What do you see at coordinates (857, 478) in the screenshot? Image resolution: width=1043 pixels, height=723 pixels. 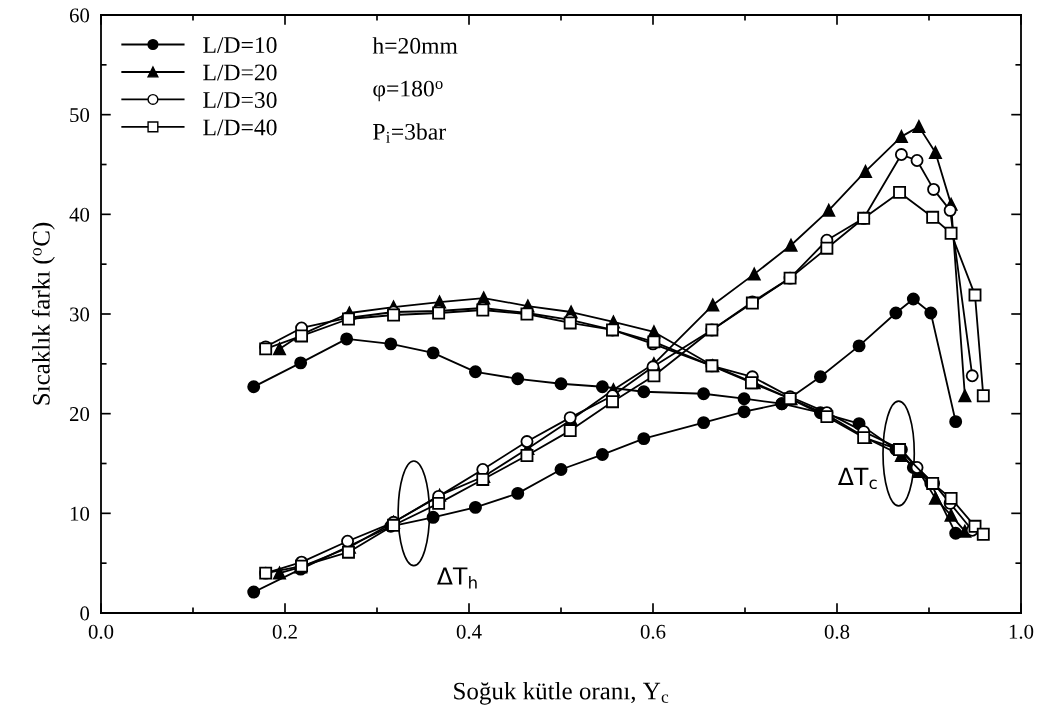 I see `annotation: ΔT$_{c}$` at bounding box center [857, 478].